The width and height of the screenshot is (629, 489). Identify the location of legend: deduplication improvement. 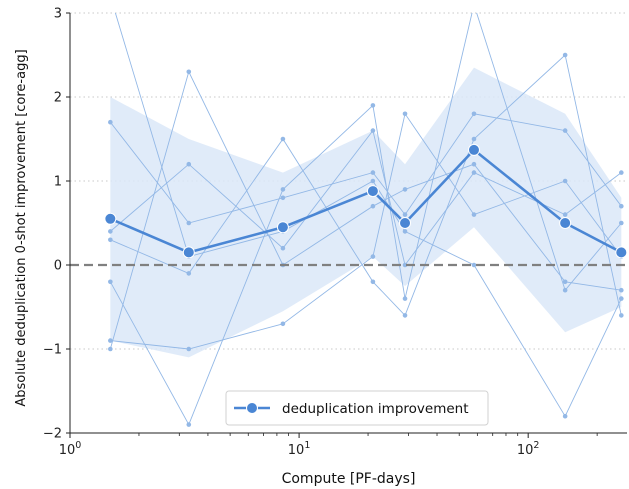
(357, 408).